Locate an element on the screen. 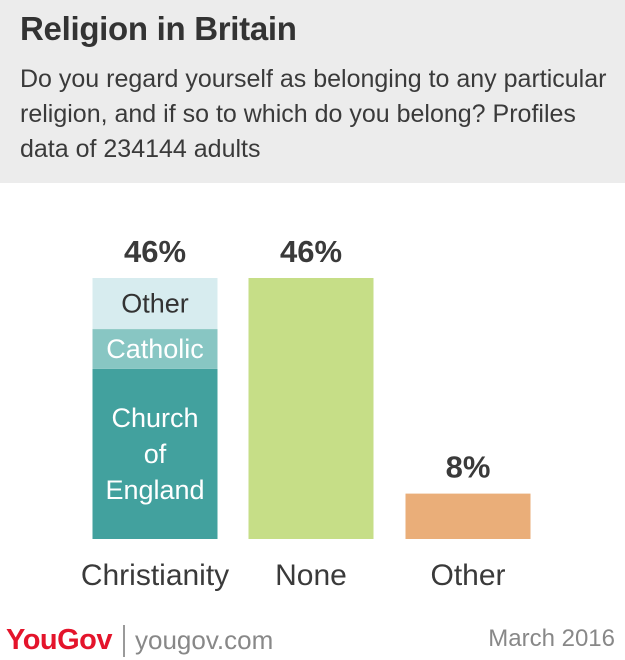 The height and width of the screenshot is (660, 625). footer-url: yougov.com is located at coordinates (204, 640).